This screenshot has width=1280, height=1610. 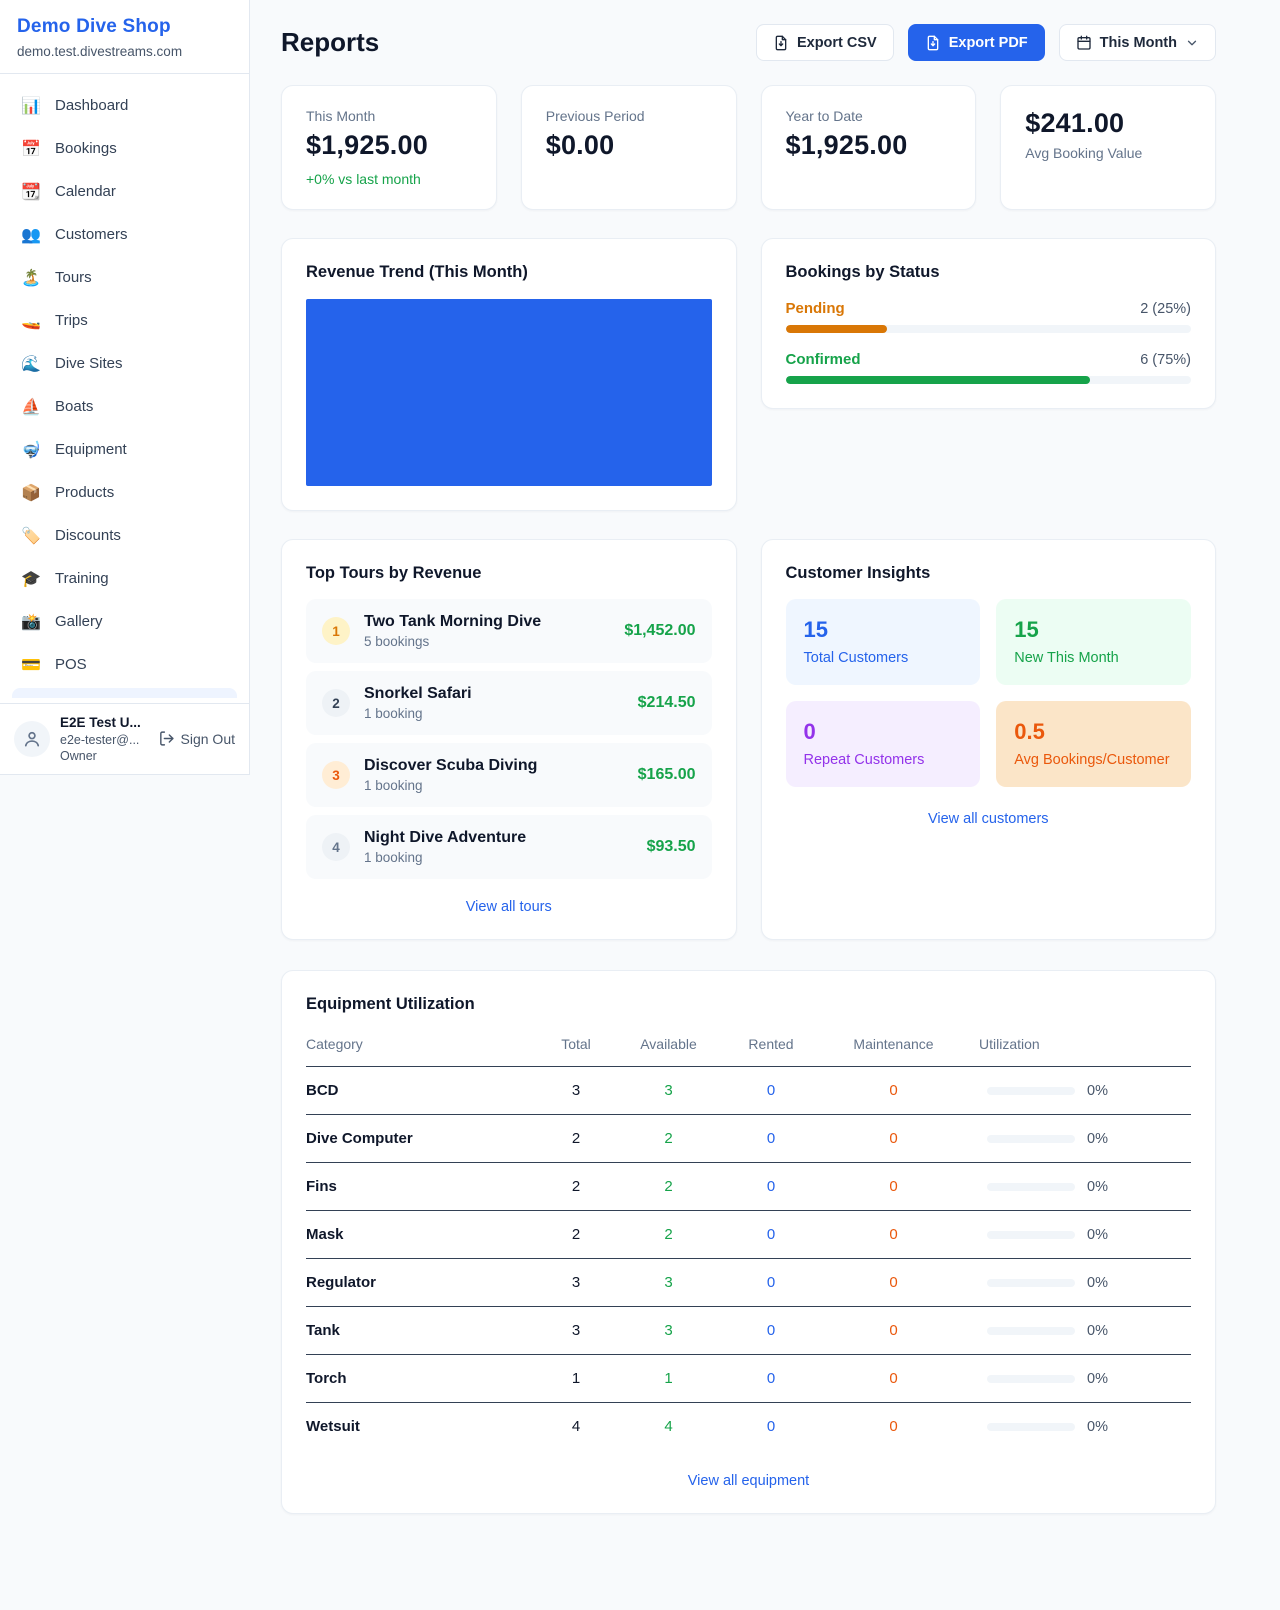 I want to click on sidebar-item-gallery: 📸 Gallery, so click(x=124, y=621).